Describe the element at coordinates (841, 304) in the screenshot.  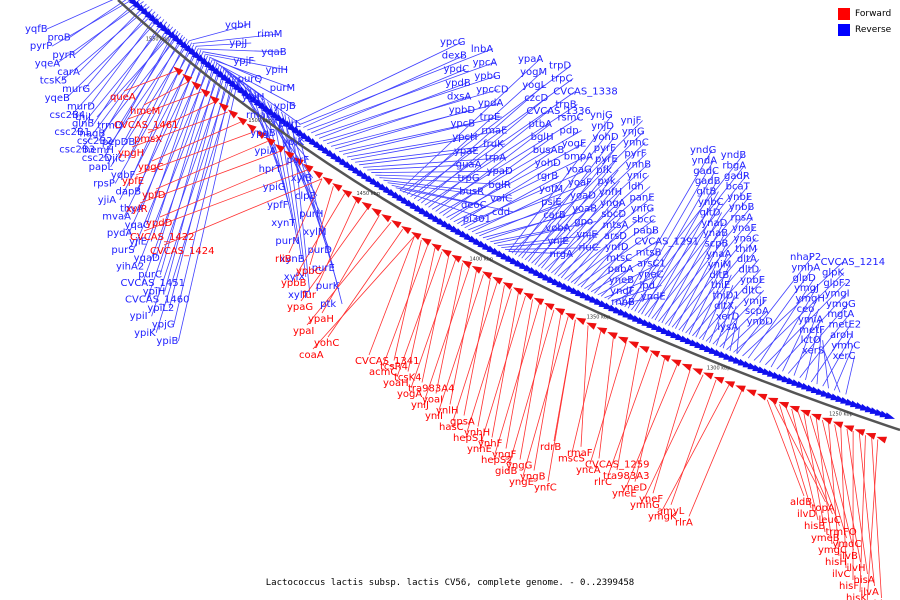
I see `reverse-gene-label: ymgG` at that location.